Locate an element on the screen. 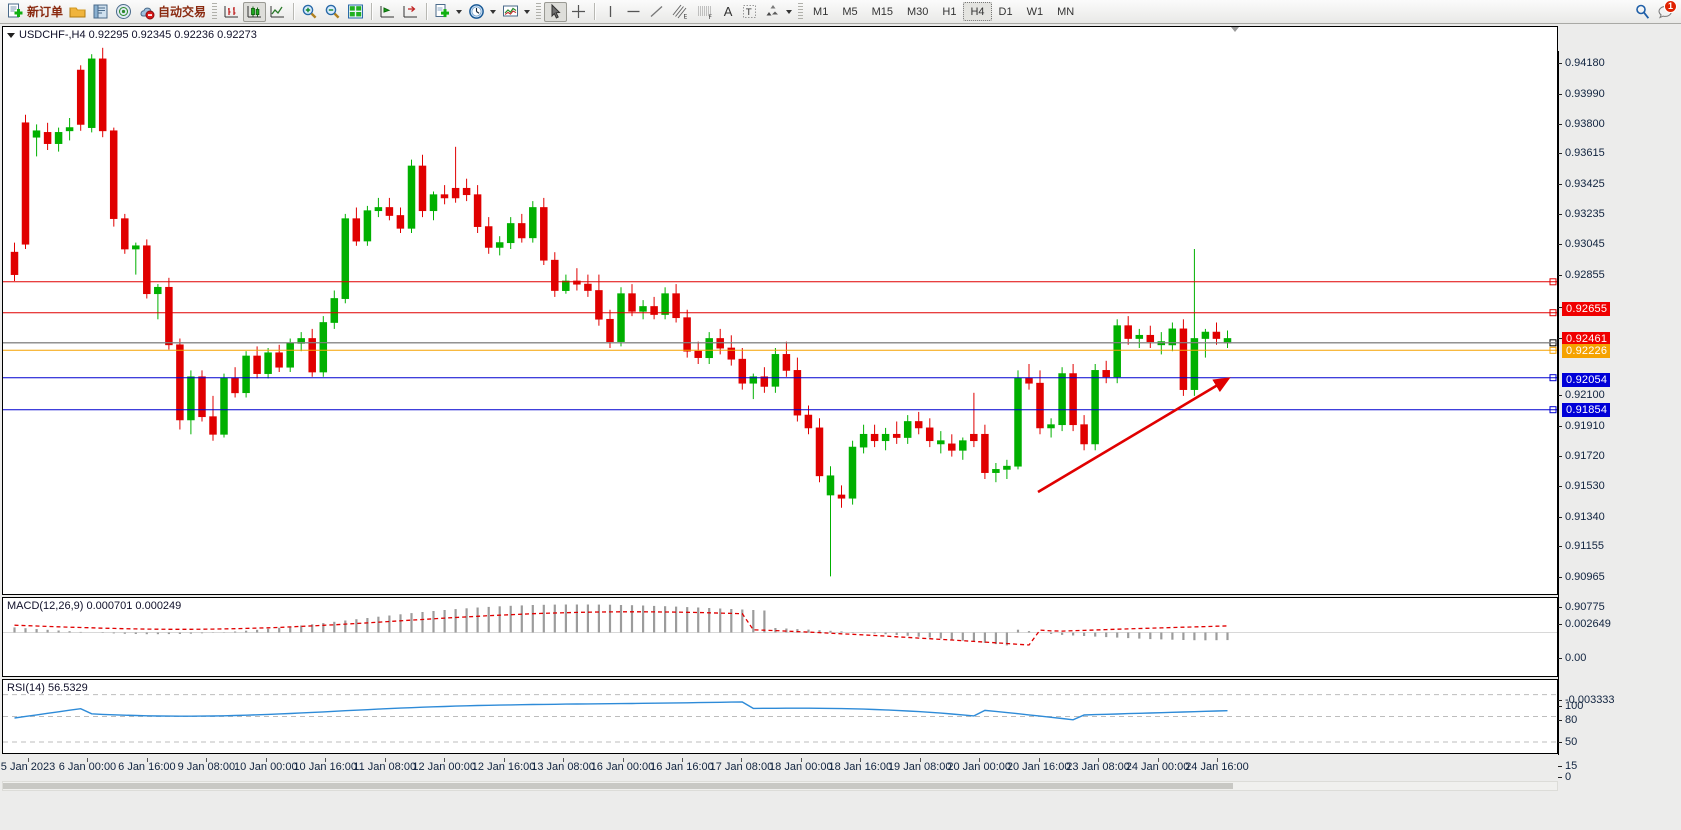 This screenshot has height=830, width=1681. new-order-label: 新订单 is located at coordinates (45, 12).